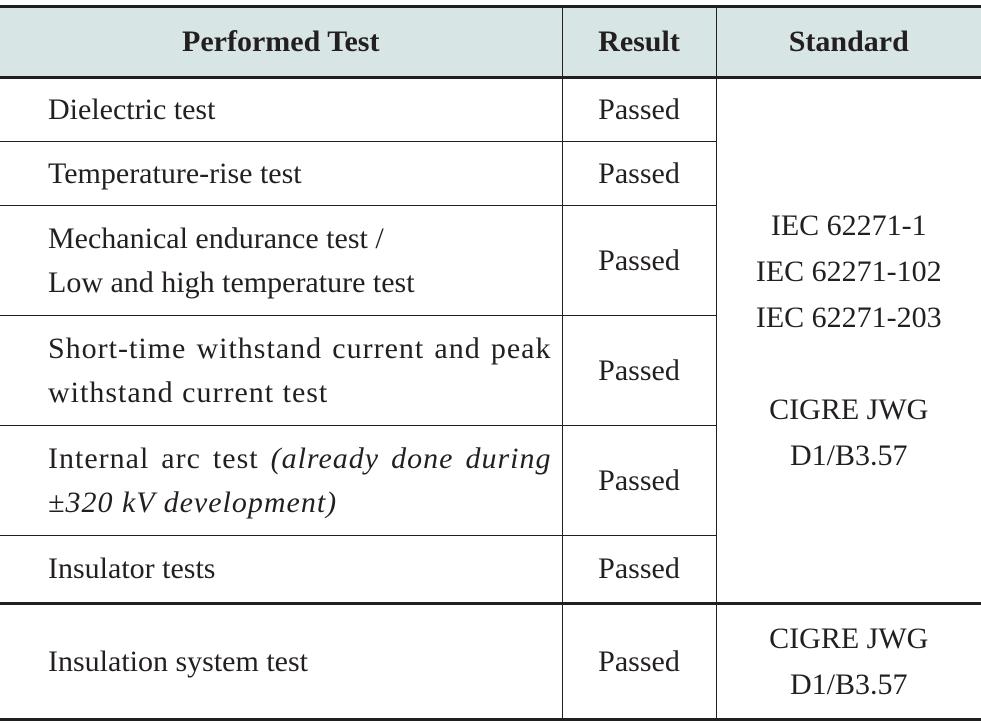 The width and height of the screenshot is (981, 724). I want to click on test-name-line: Temperature-rise test, so click(175, 173).